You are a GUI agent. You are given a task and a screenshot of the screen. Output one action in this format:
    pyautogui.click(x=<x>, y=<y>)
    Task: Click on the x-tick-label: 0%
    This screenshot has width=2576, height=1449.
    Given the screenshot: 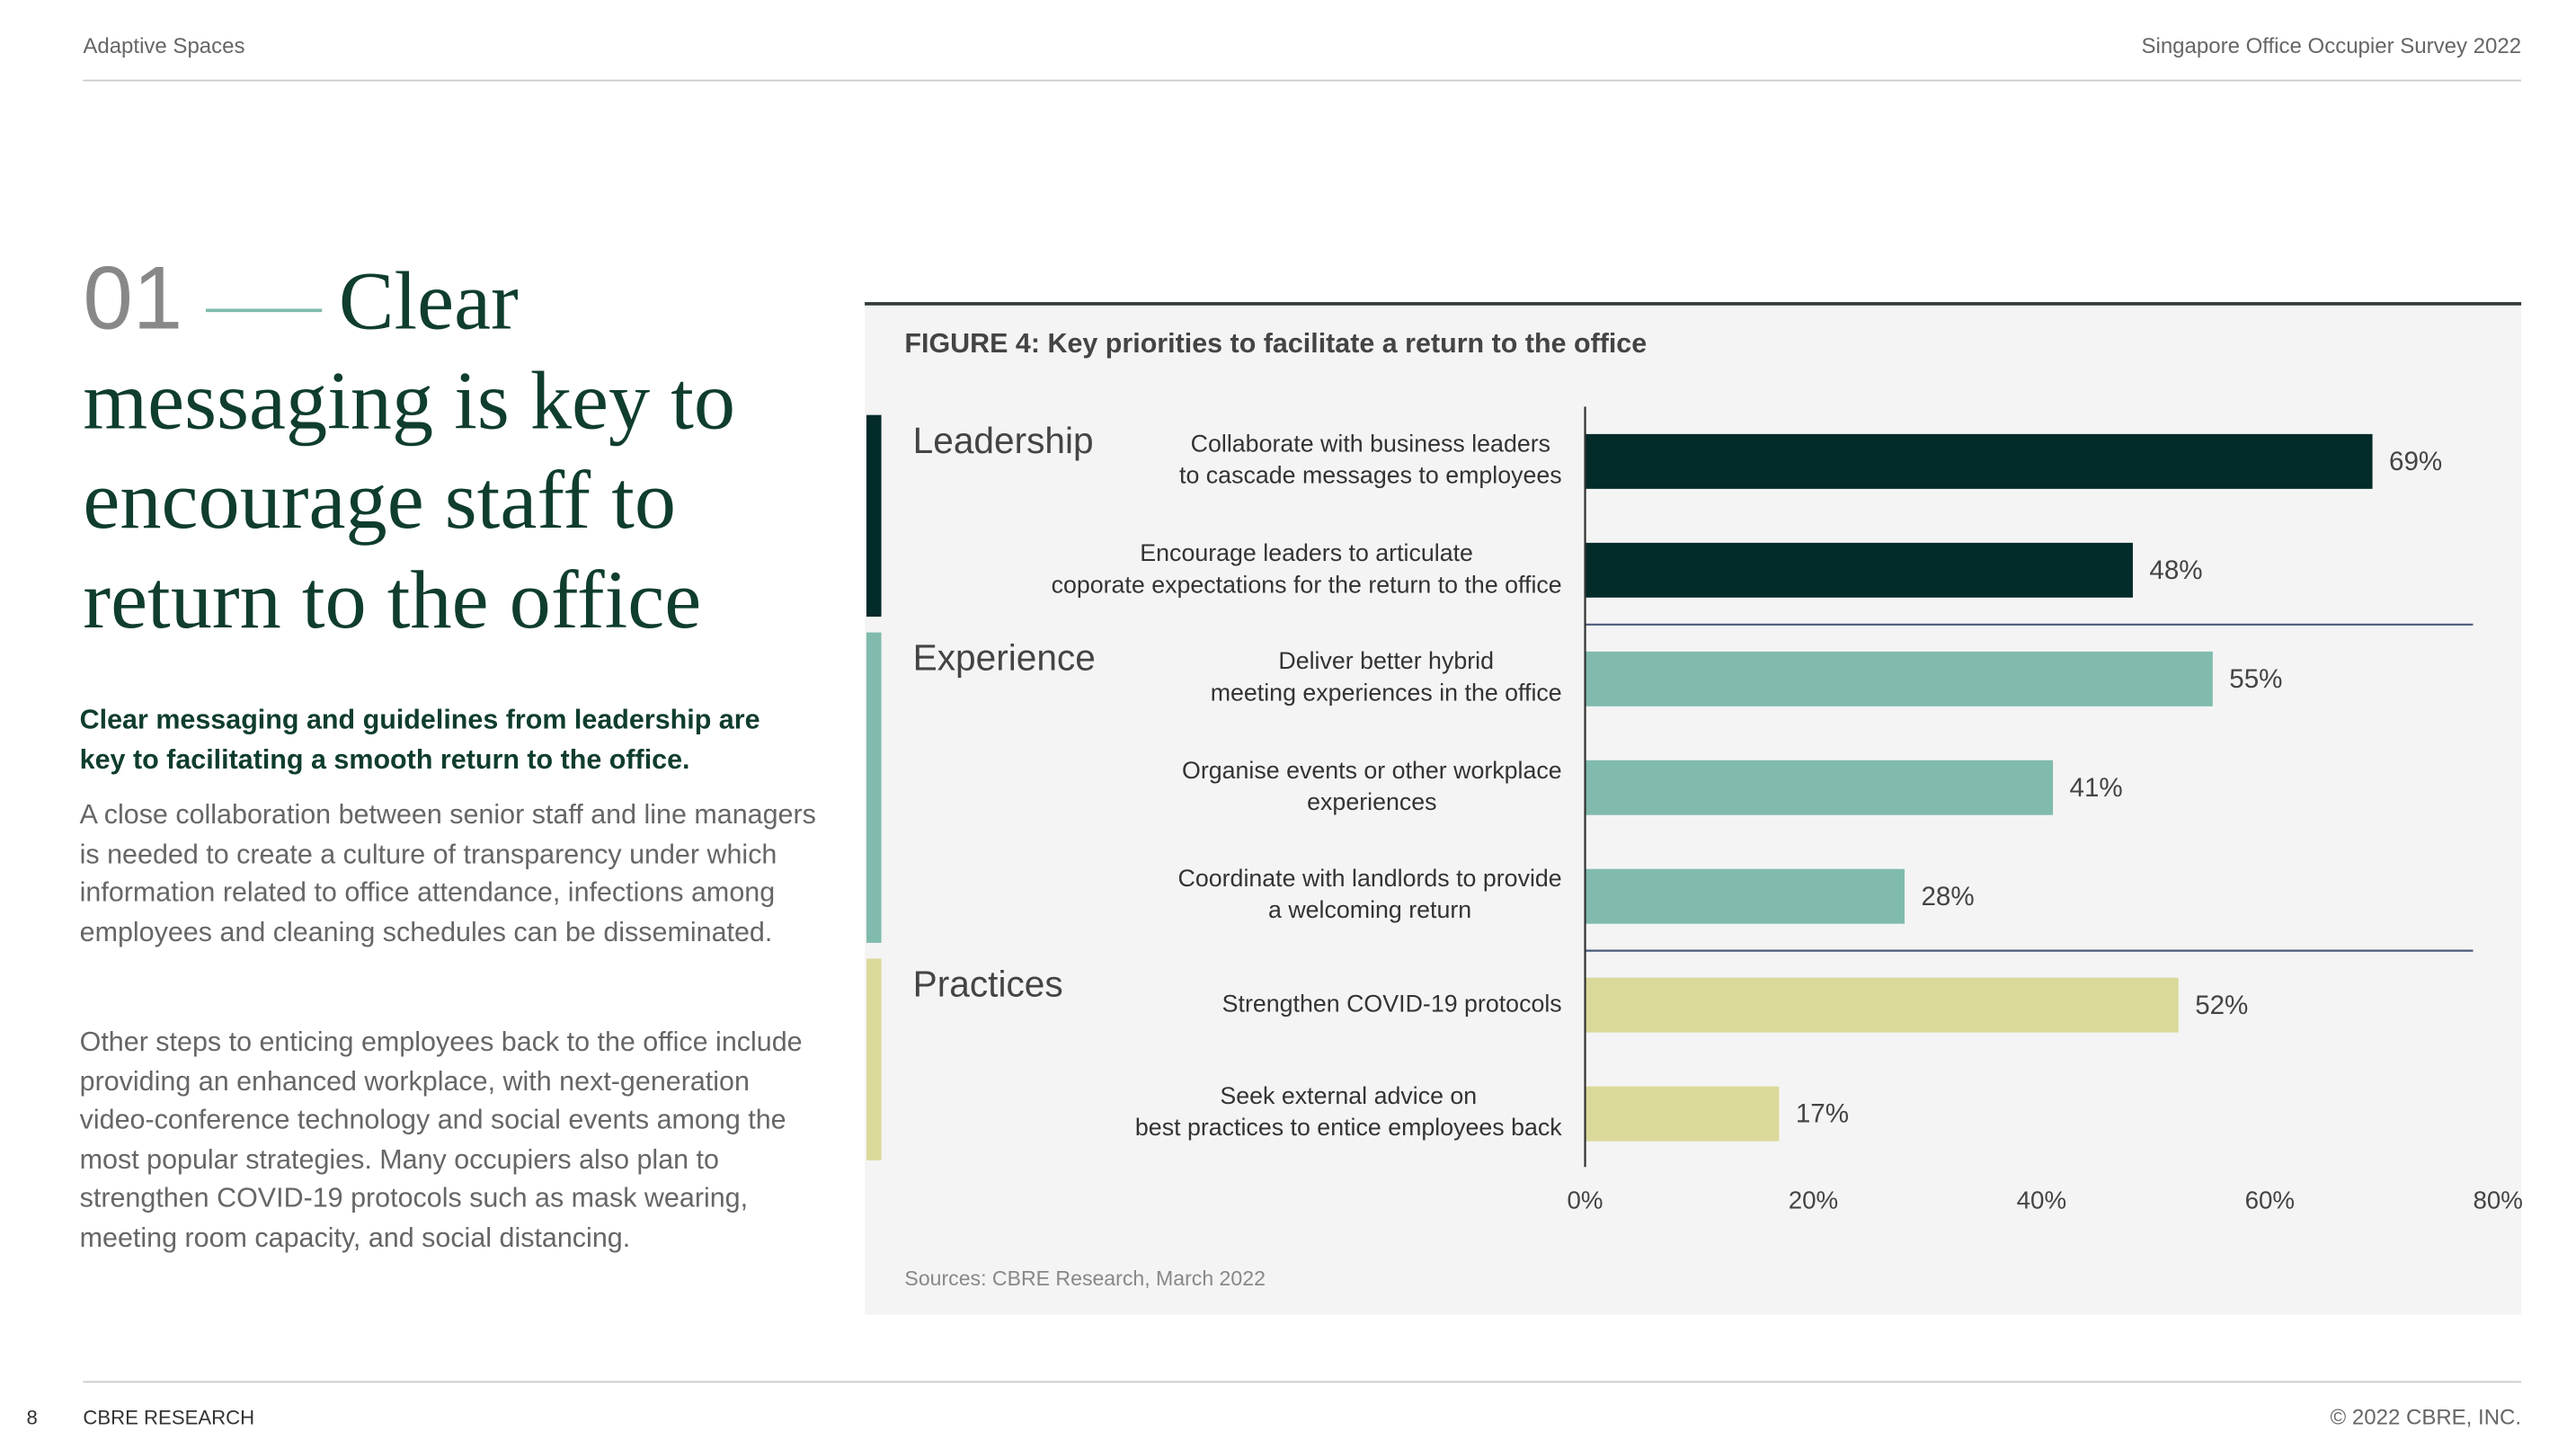 What is the action you would take?
    pyautogui.click(x=1585, y=1199)
    